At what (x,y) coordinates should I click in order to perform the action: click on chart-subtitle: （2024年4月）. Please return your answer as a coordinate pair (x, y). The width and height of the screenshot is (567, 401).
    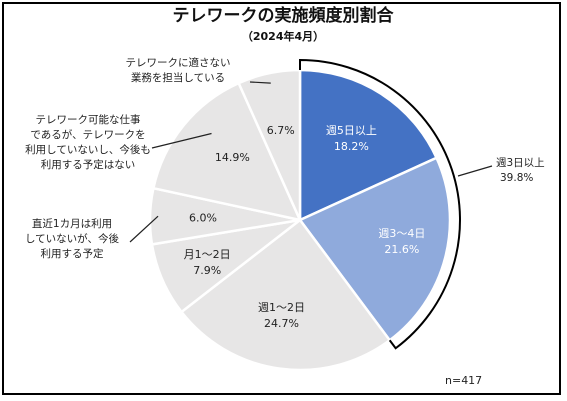
    Looking at the image, I should click on (283, 36).